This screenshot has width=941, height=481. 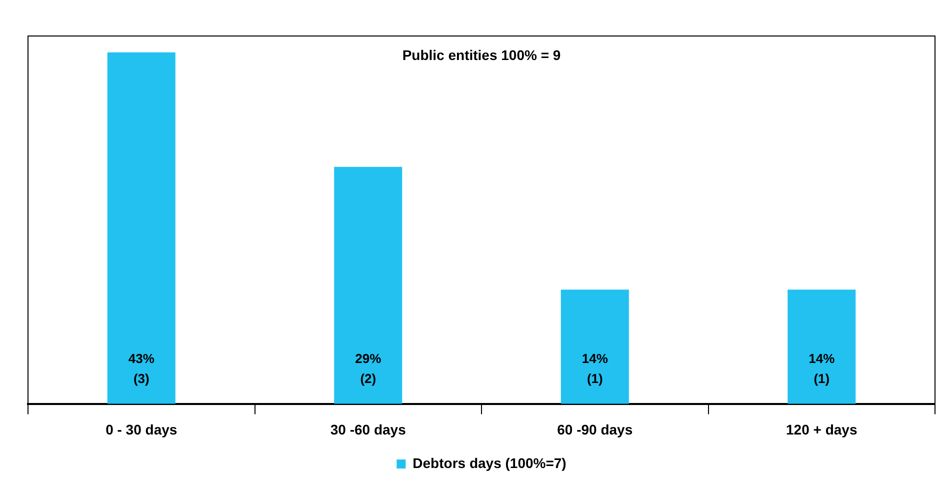 What do you see at coordinates (141, 368) in the screenshot?
I see `data-label: 43% (3)` at bounding box center [141, 368].